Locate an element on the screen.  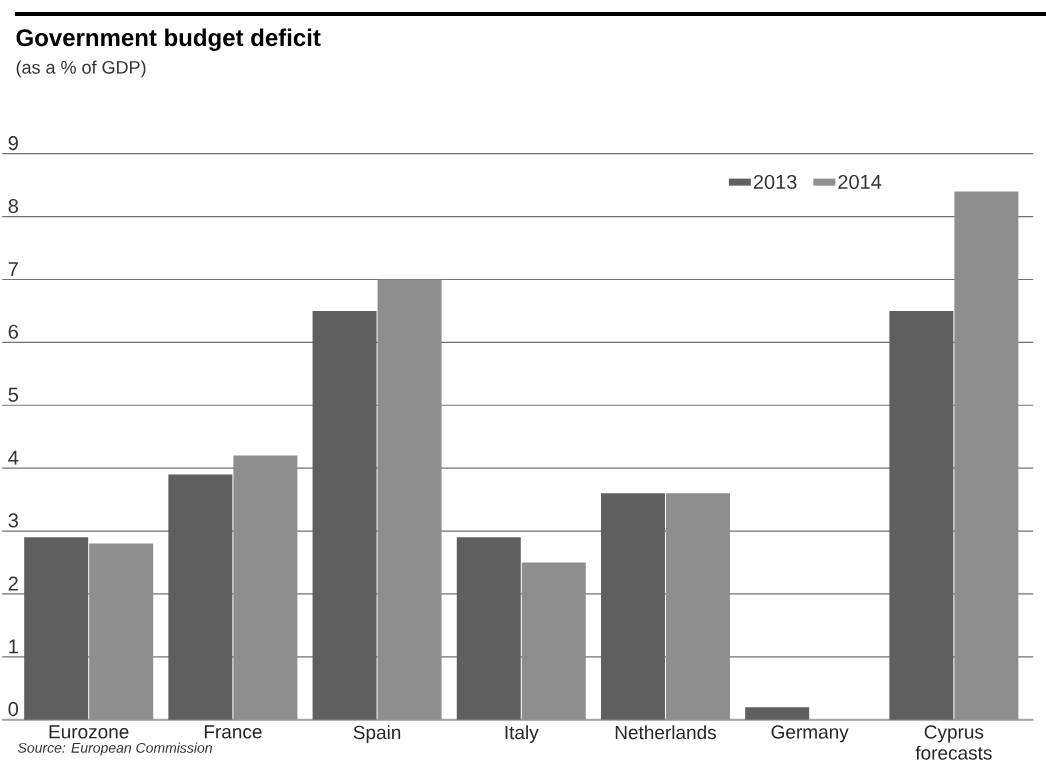
x-tick-label: Netherlands is located at coordinates (665, 732).